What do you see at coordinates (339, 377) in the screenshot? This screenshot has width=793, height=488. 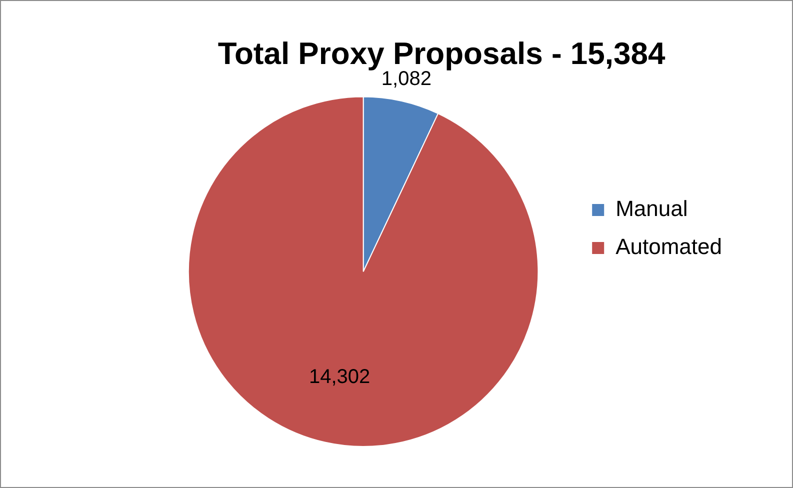 I see `data-label: 14,302` at bounding box center [339, 377].